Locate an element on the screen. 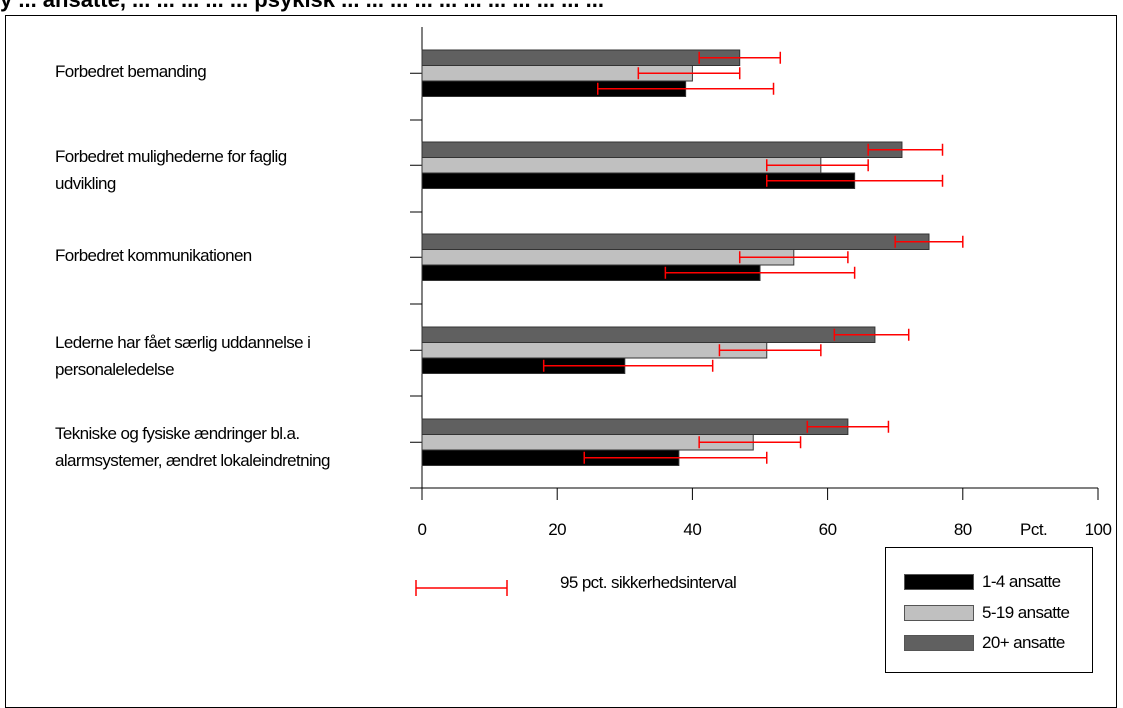 This screenshot has width=1123, height=708. category-label: Forbedret bemanding is located at coordinates (131, 71).